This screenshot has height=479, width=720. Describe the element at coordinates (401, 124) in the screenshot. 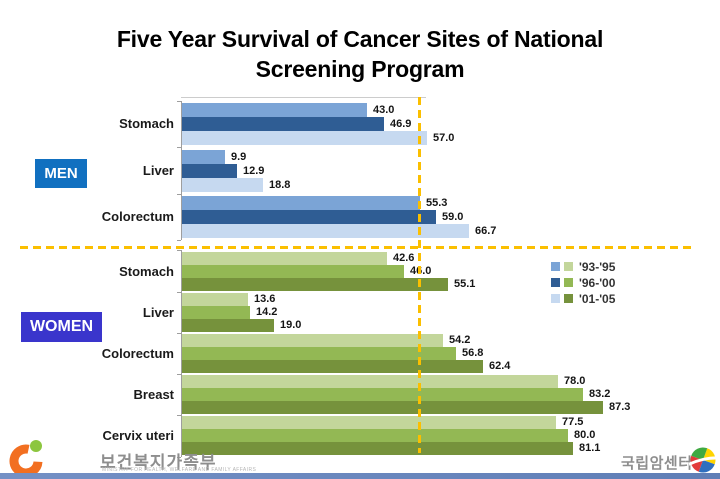

I see `value-label: 46.9` at that location.